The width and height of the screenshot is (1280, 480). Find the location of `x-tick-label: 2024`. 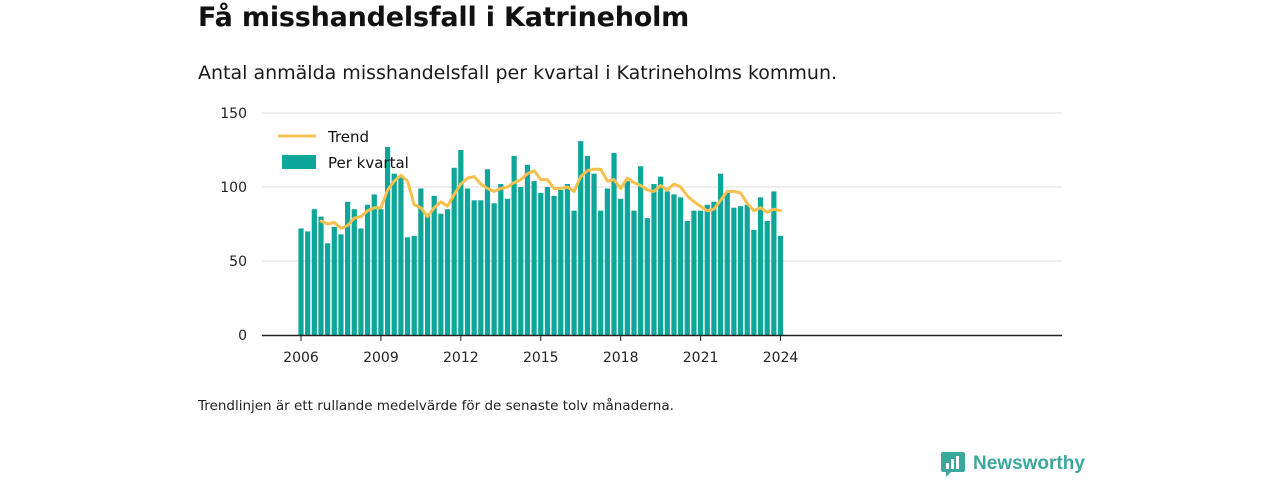

x-tick-label: 2024 is located at coordinates (781, 358).